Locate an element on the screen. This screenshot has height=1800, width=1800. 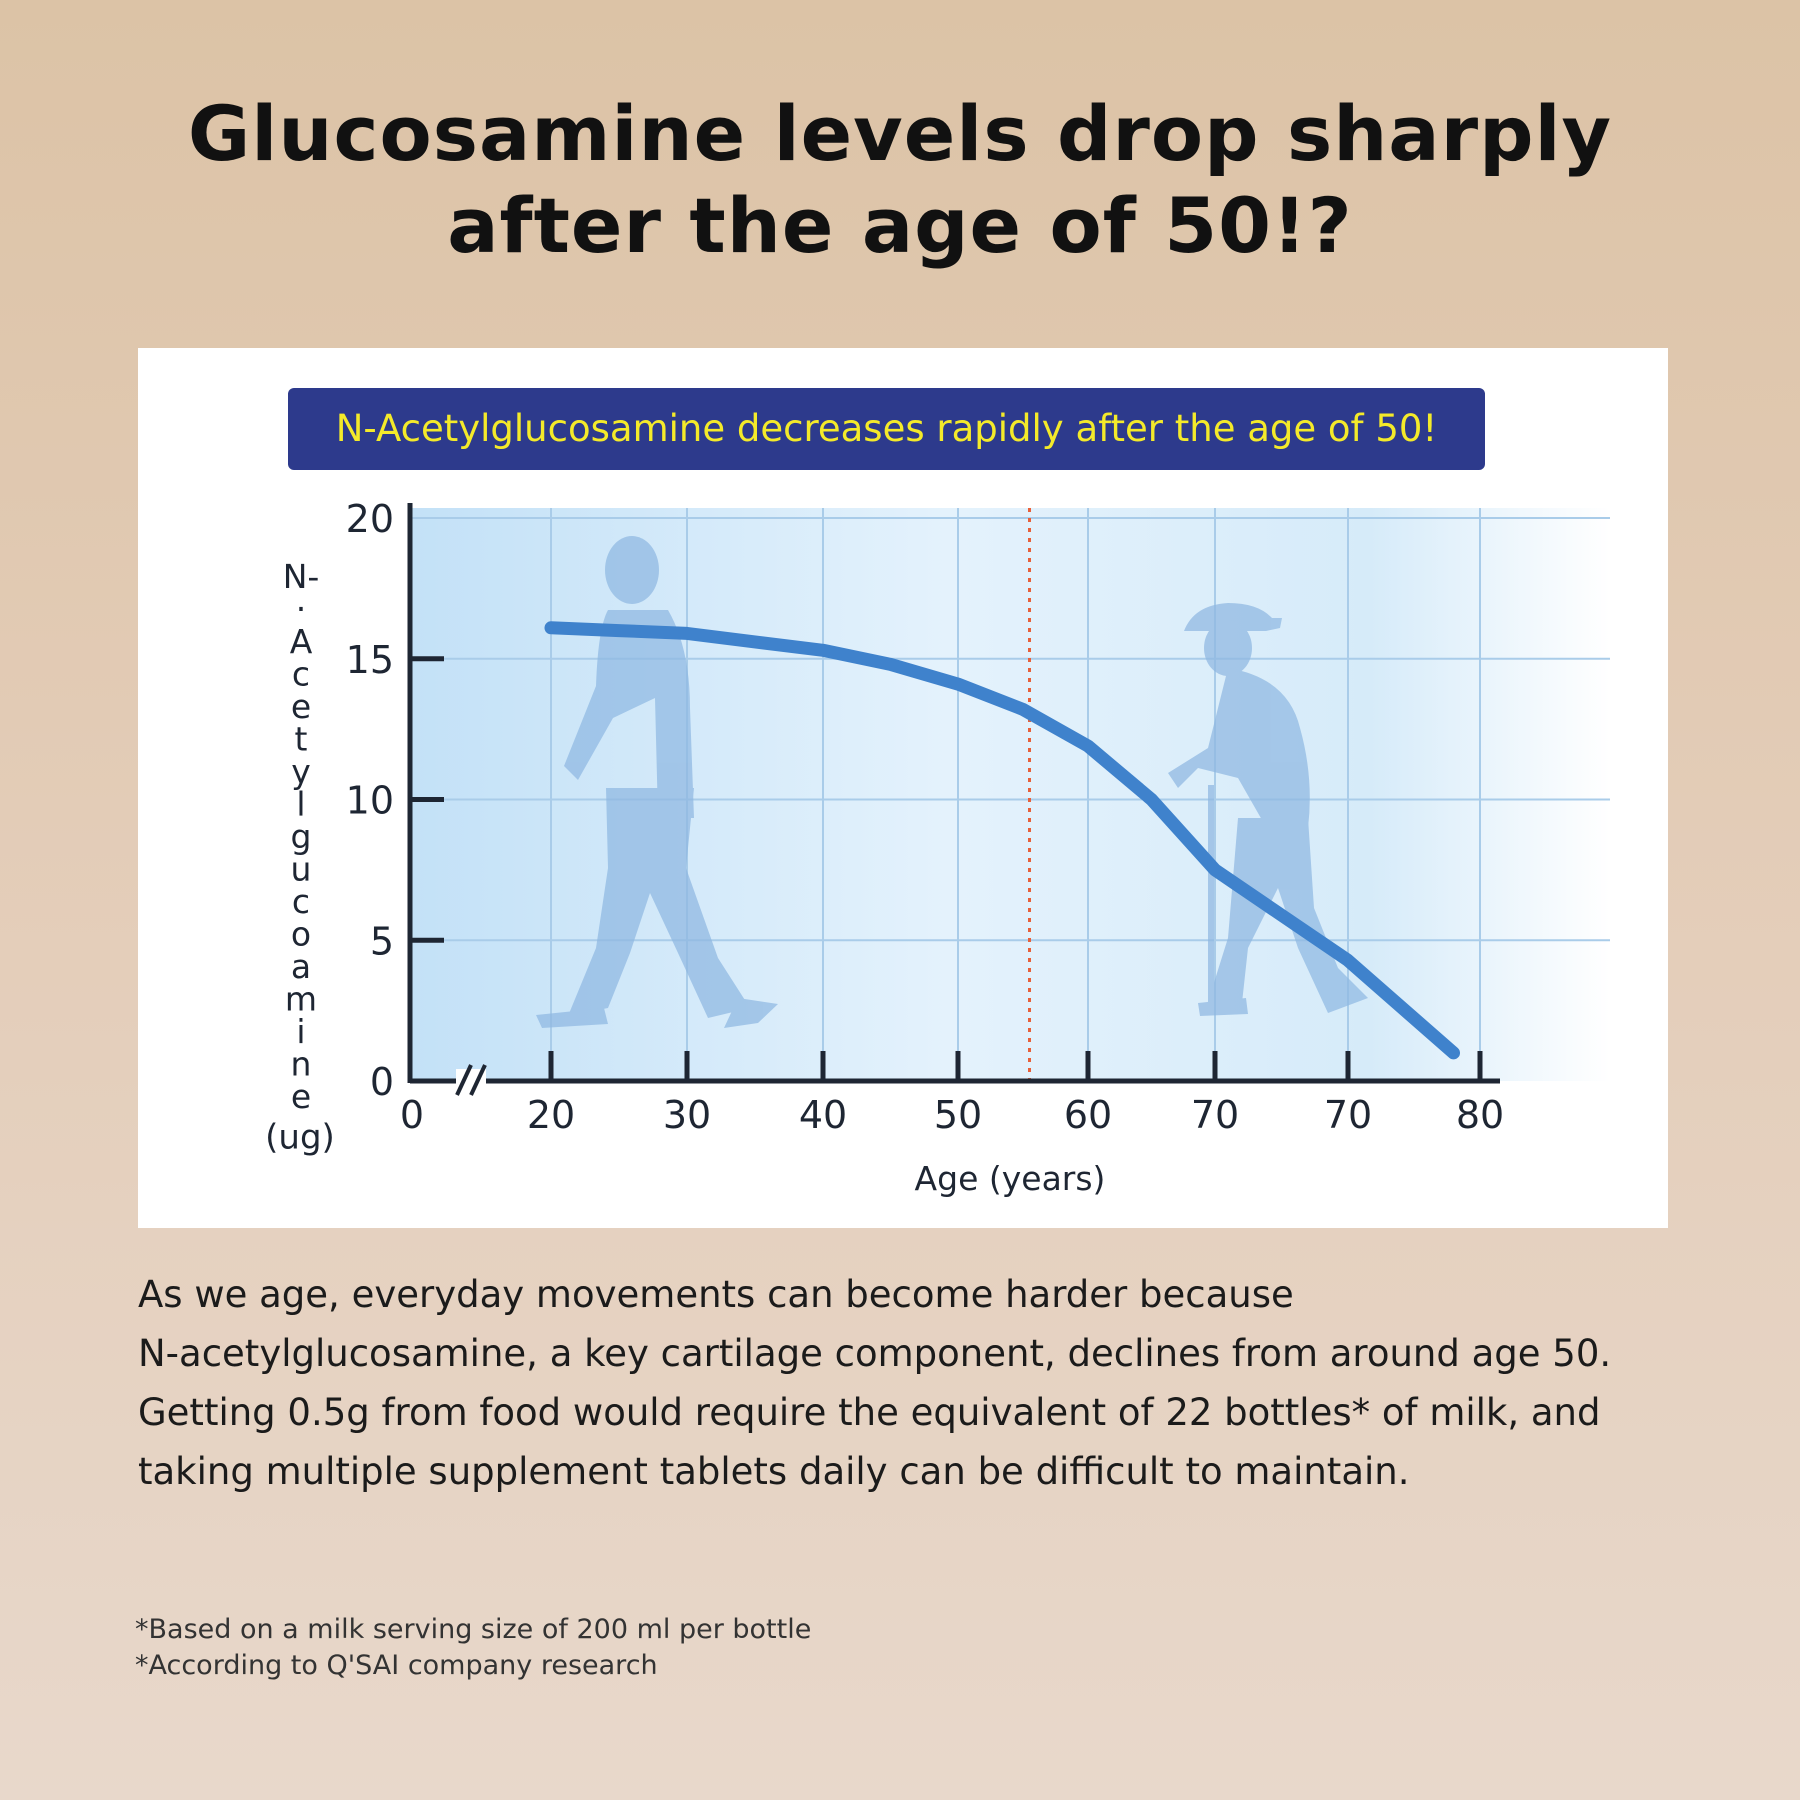
y-tick-label: 15 is located at coordinates (370, 660).